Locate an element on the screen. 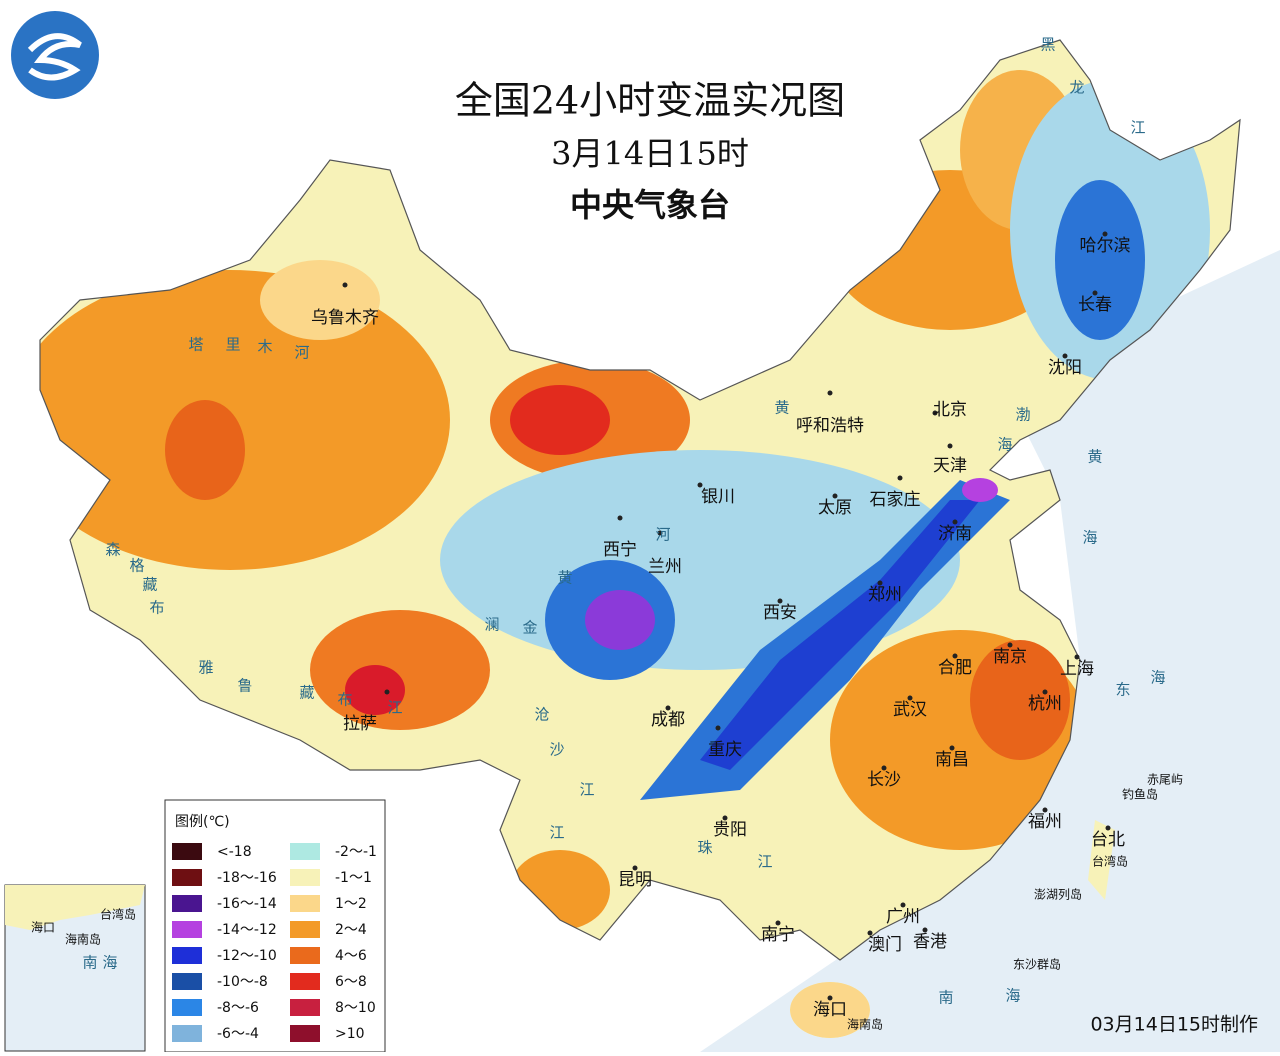 Image resolution: width=1280 pixels, height=1056 pixels. logo-mark is located at coordinates (54, 57).